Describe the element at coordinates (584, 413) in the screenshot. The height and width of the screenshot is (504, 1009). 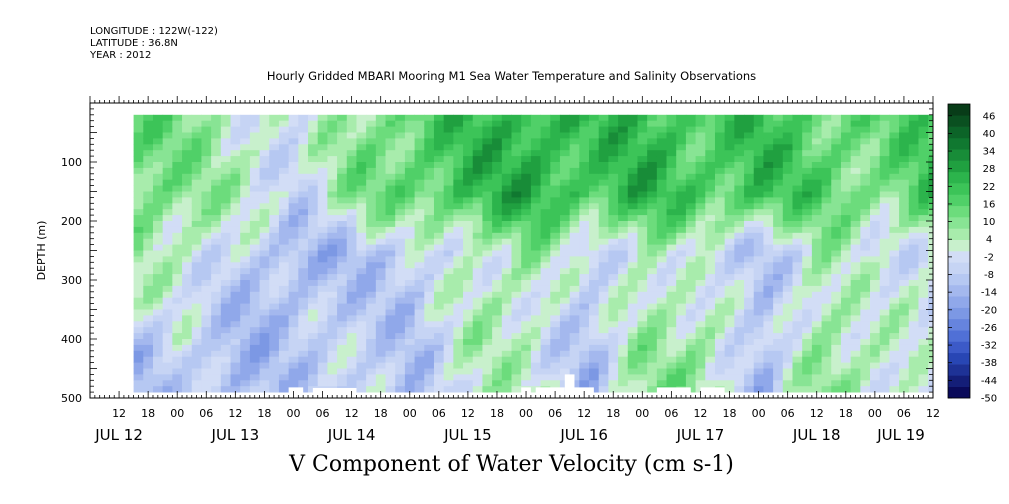
I see `x-hour-label: 12` at that location.